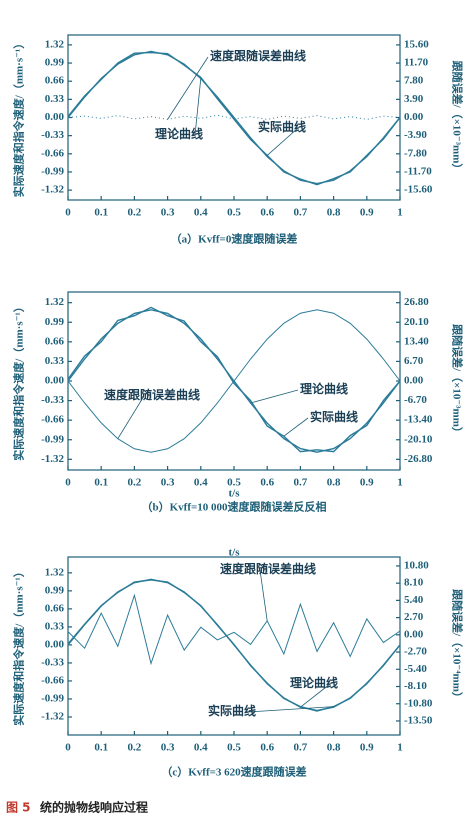  What do you see at coordinates (416, 63) in the screenshot?
I see `y2-tick-label: 11.70` at bounding box center [416, 63].